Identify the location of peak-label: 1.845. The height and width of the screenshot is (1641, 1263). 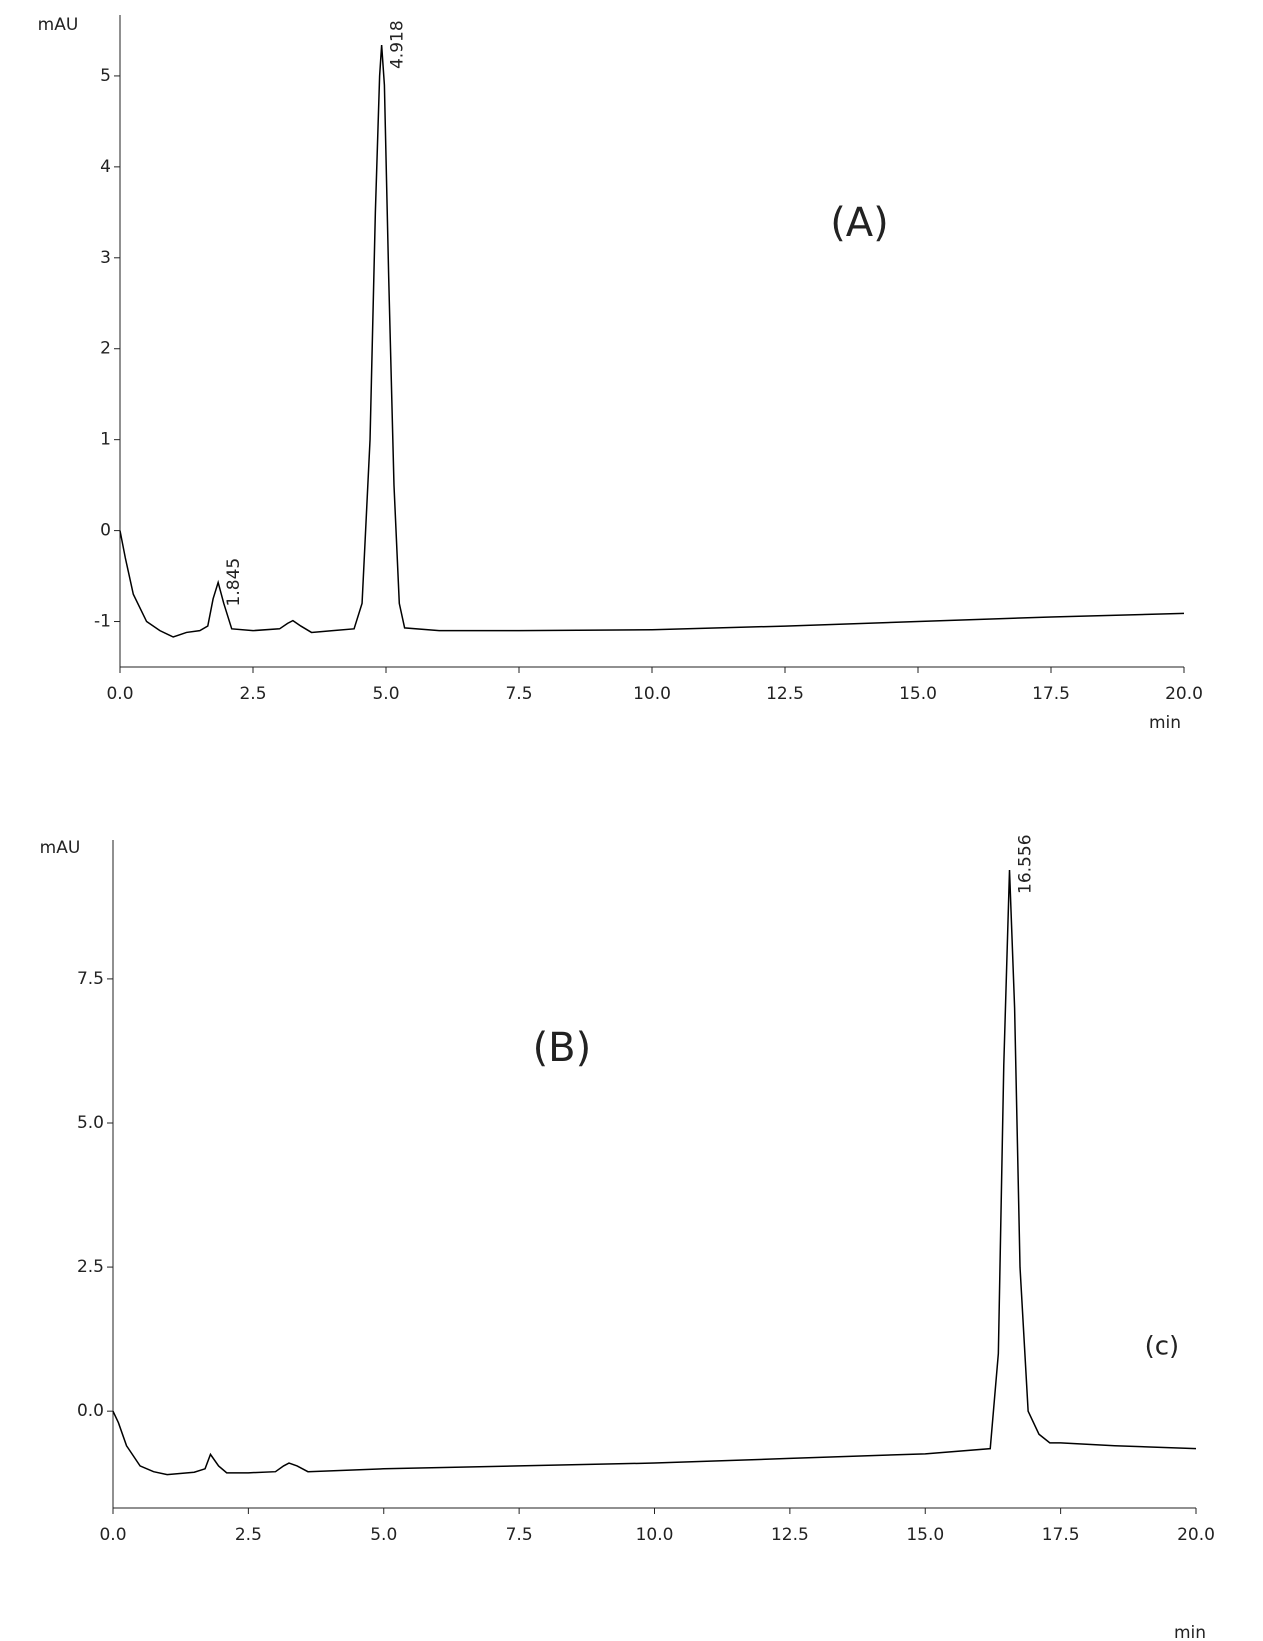
(234, 582).